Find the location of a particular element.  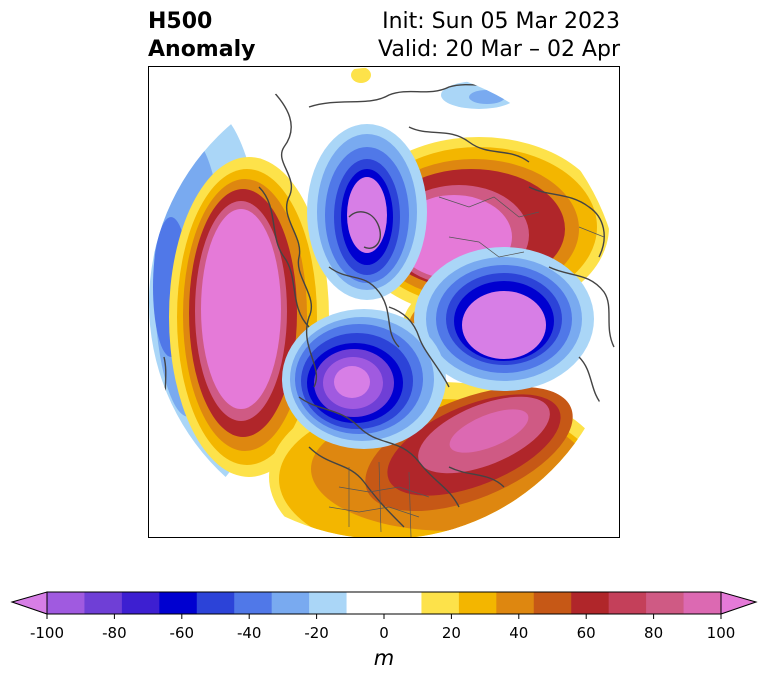

neg-anomaly-central is located at coordinates (364, 379).